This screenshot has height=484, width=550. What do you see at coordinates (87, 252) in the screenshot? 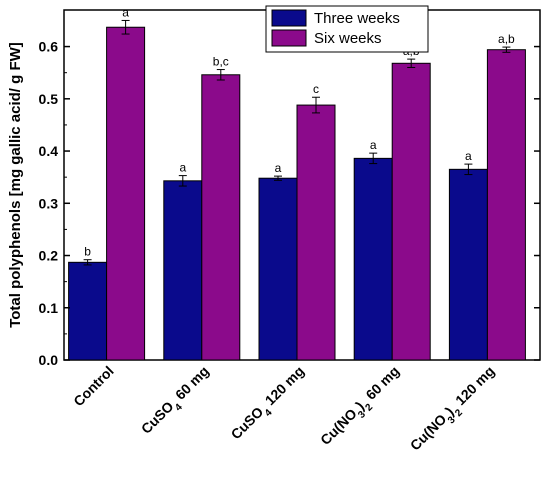
I see `significance-letter: b` at bounding box center [87, 252].